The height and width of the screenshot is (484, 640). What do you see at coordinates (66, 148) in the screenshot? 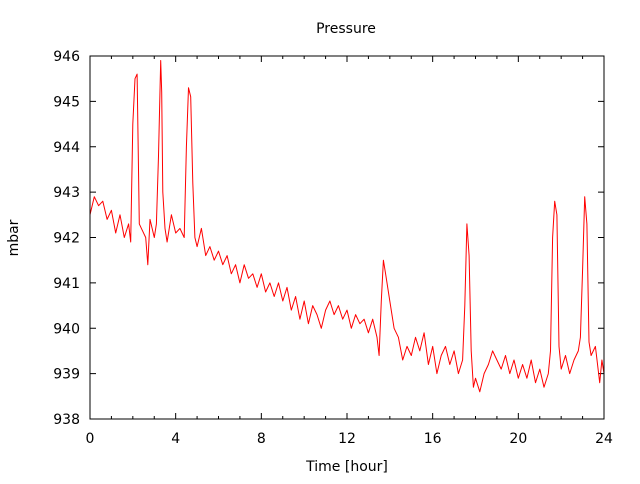
I see `y-tick-label: 944` at bounding box center [66, 148].